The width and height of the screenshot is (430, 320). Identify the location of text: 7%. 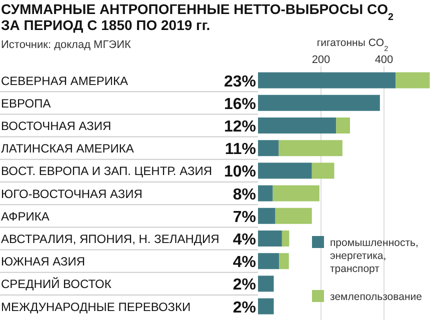
(244, 217).